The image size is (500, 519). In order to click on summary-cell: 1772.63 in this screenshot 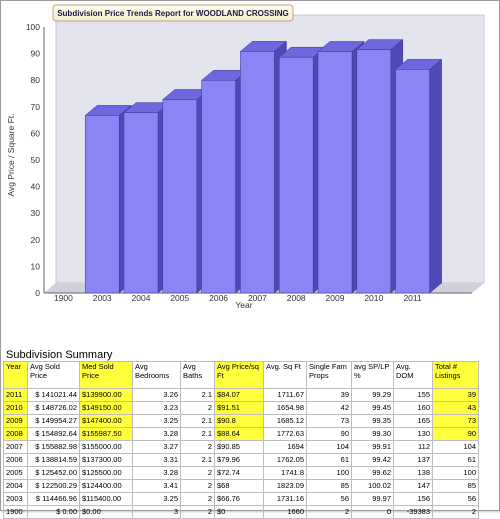, I will do `click(285, 434)`.